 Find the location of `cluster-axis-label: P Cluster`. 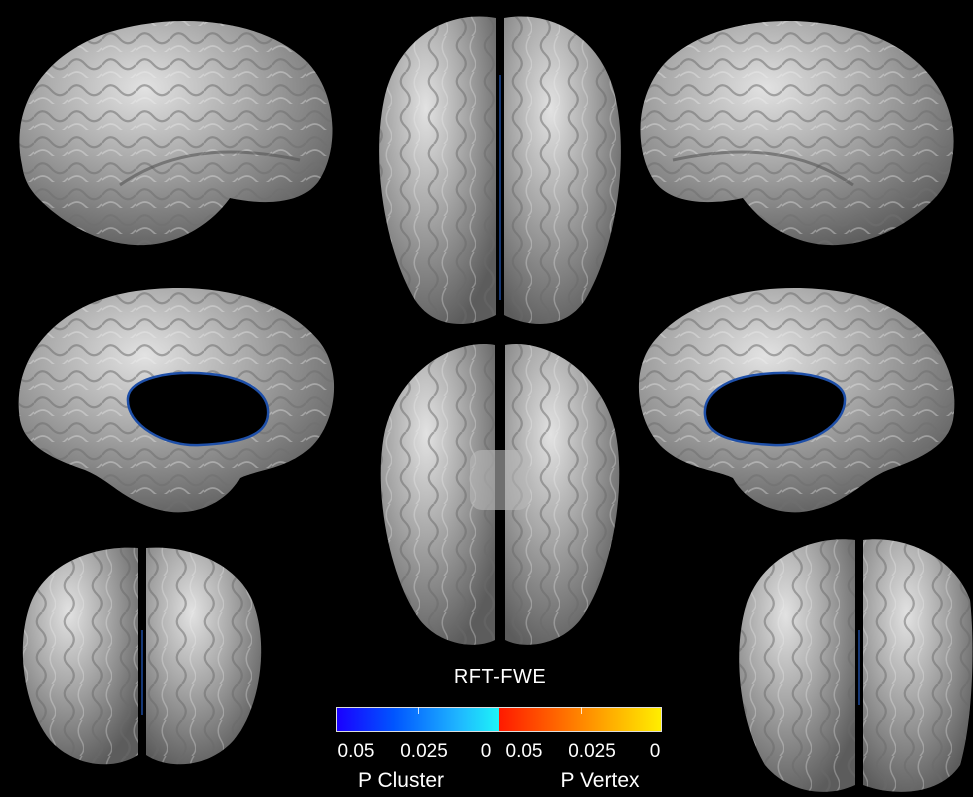

cluster-axis-label: P Cluster is located at coordinates (401, 780).